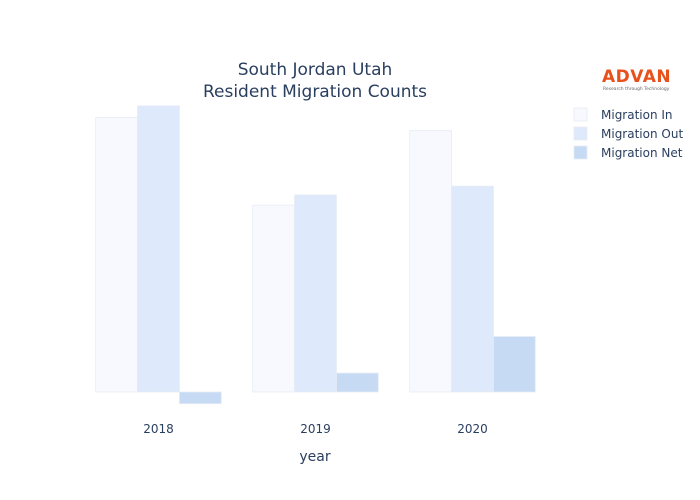  I want to click on bar-migration-net-2019, so click(357, 382).